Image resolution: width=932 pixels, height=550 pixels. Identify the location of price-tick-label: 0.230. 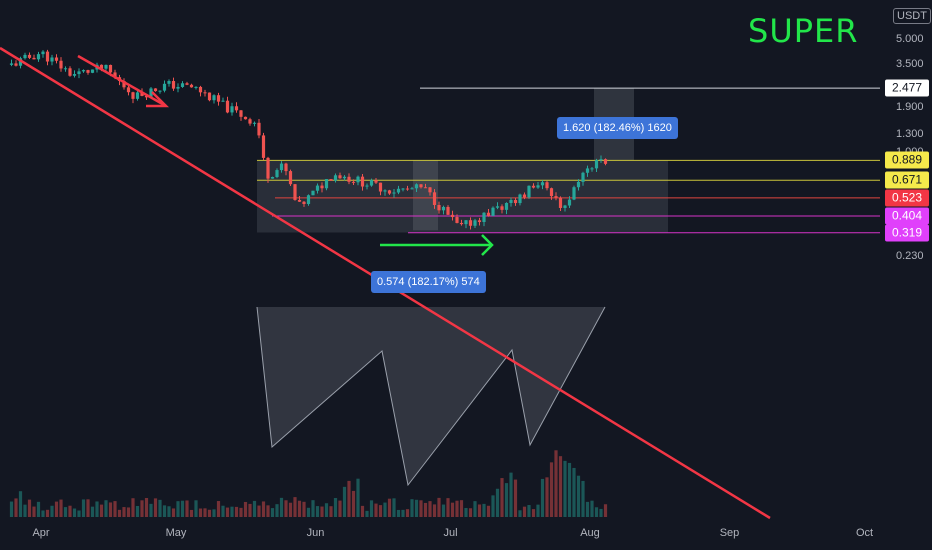
(910, 255).